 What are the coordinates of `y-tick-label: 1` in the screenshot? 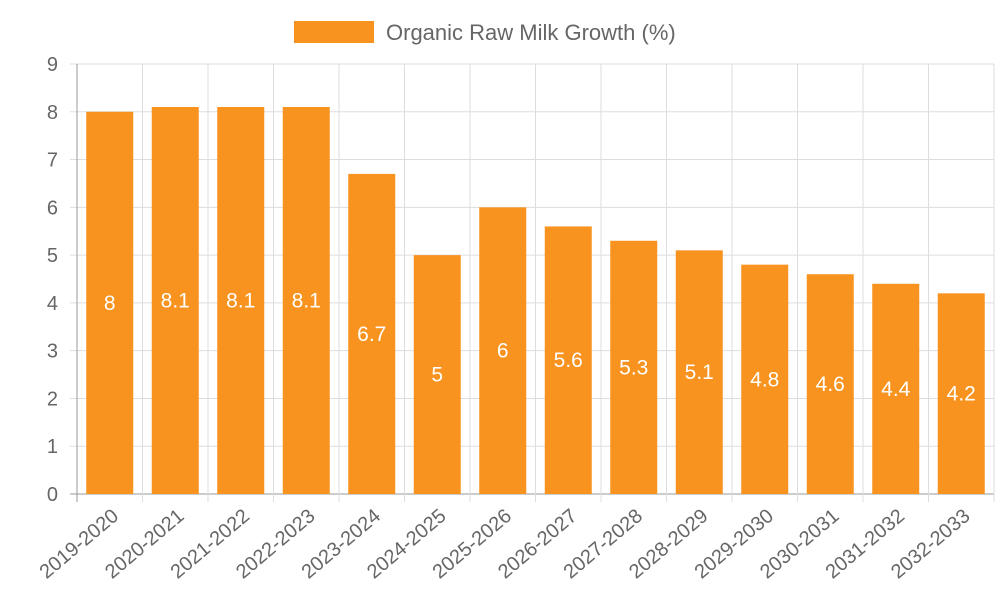 It's located at (52, 447).